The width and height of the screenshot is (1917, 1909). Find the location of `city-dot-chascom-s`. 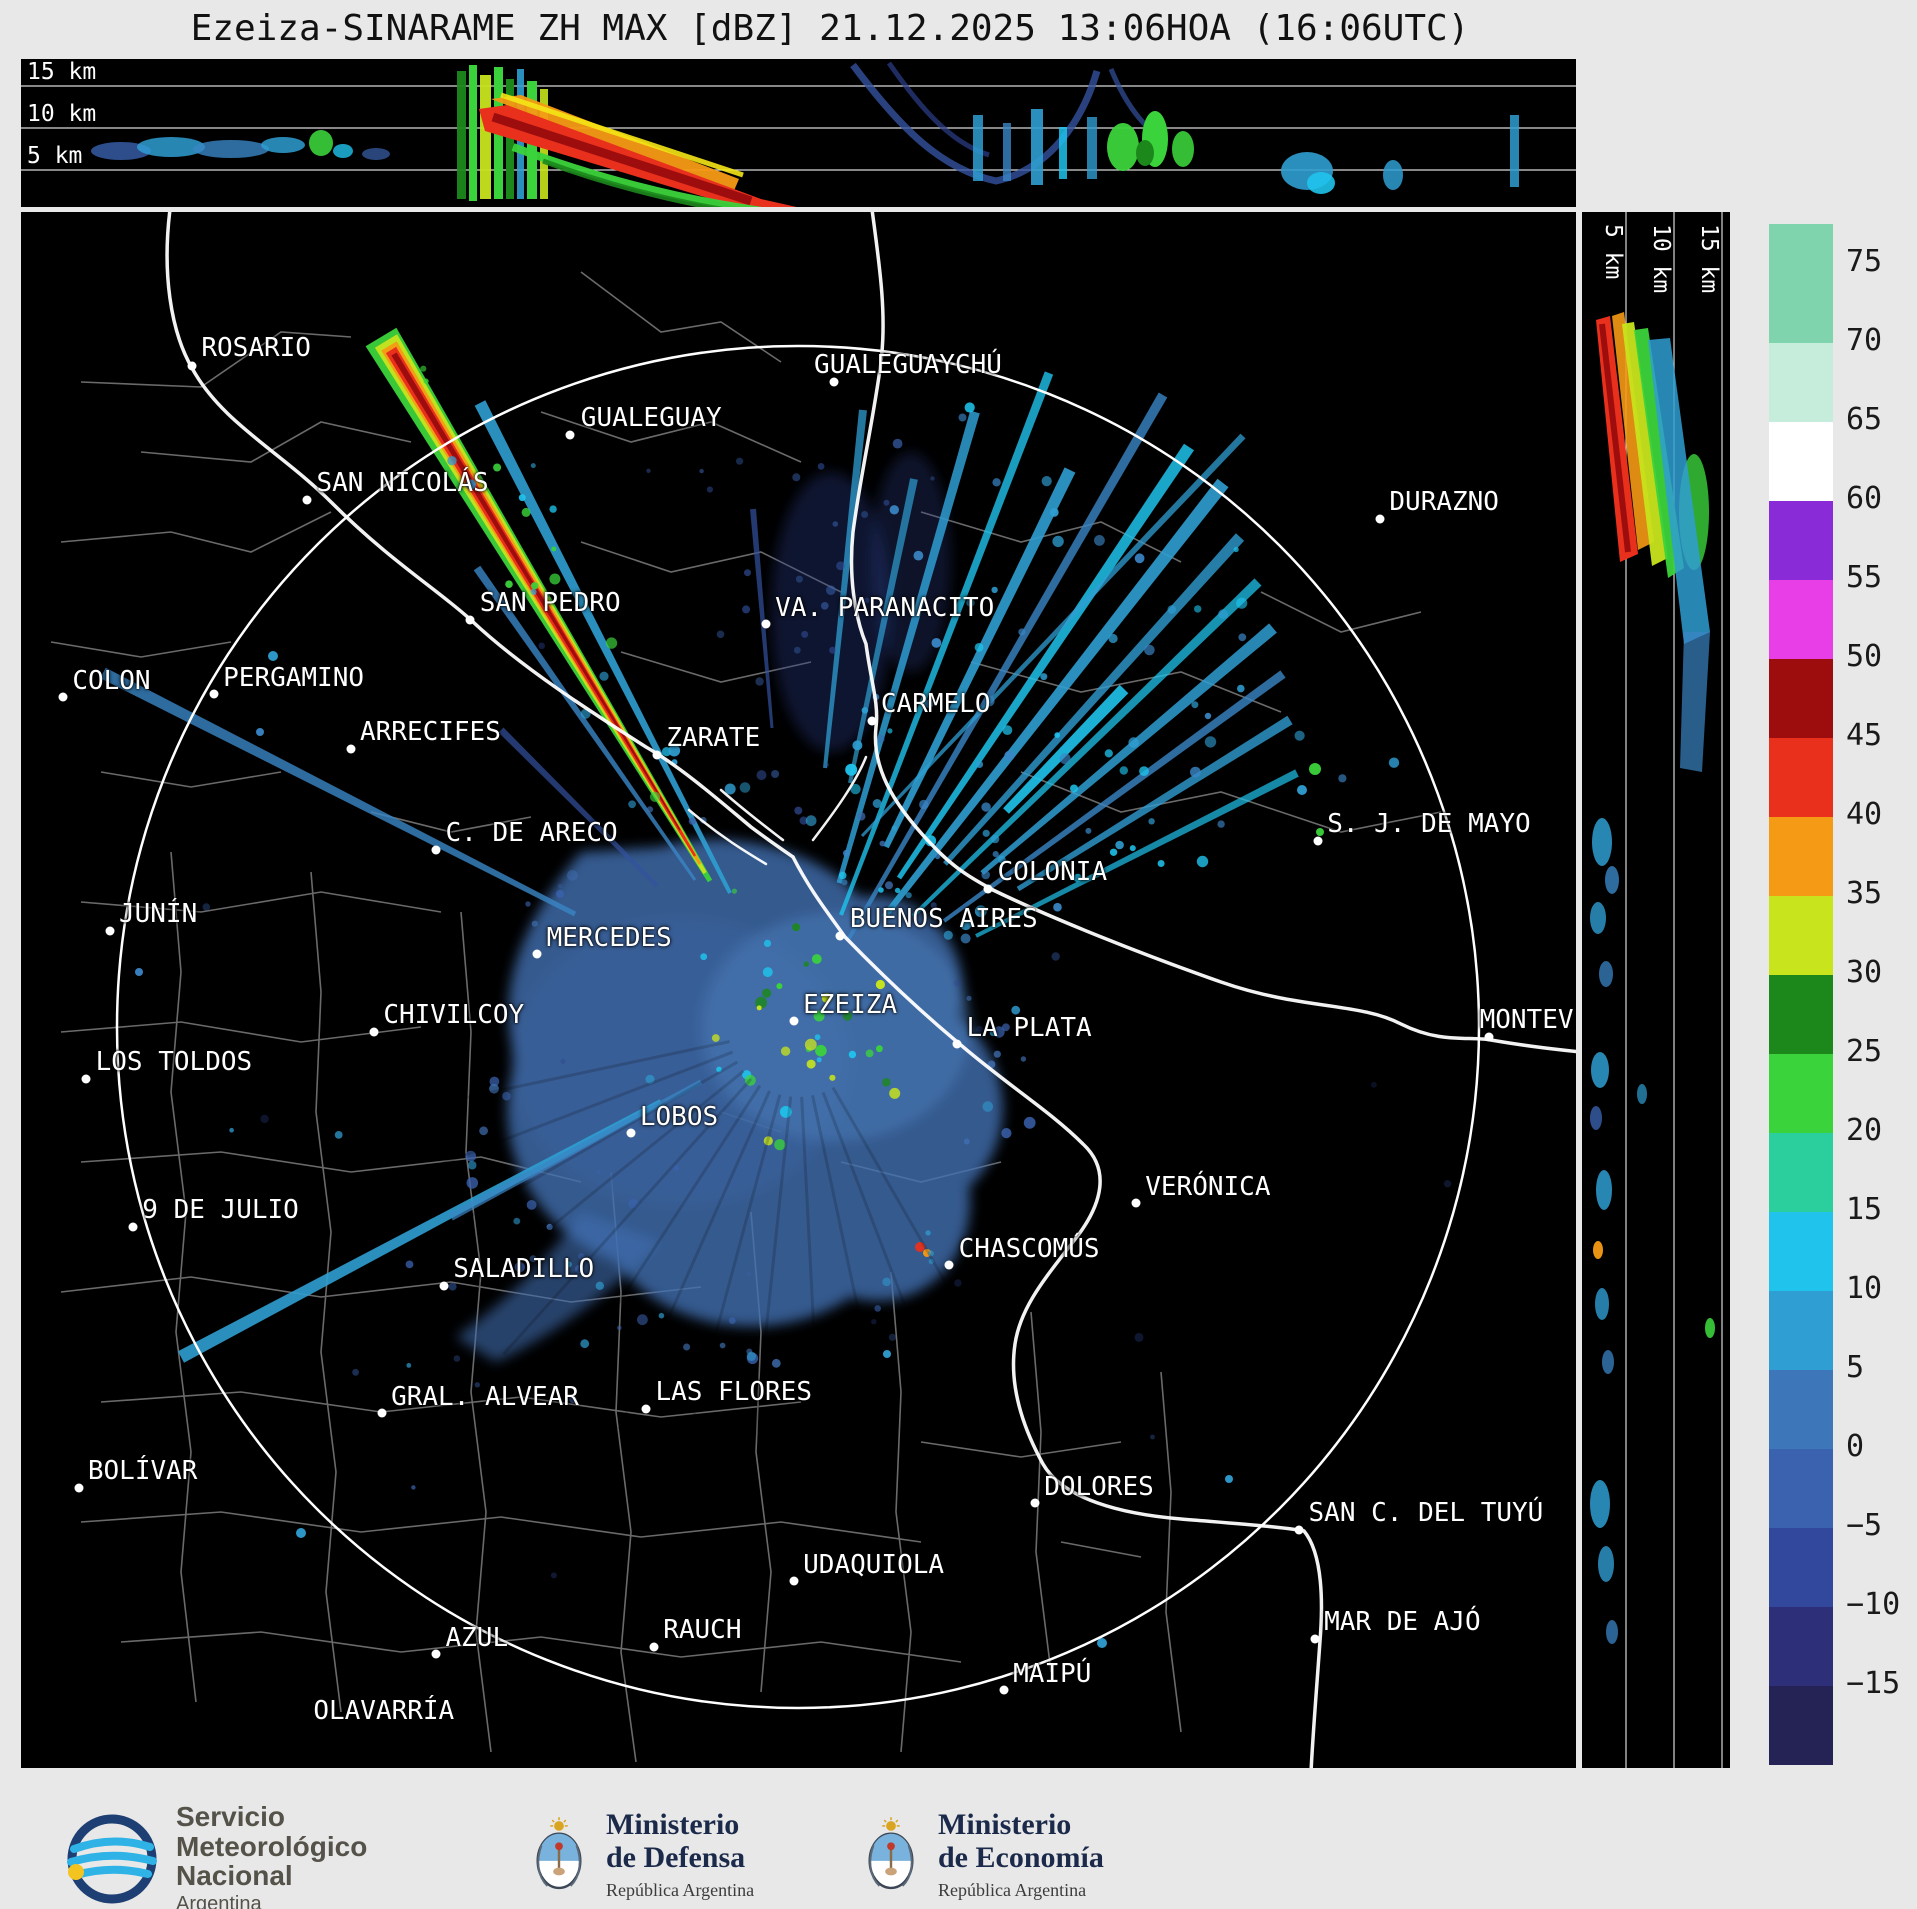

city-dot-chascom-s is located at coordinates (949, 1265).